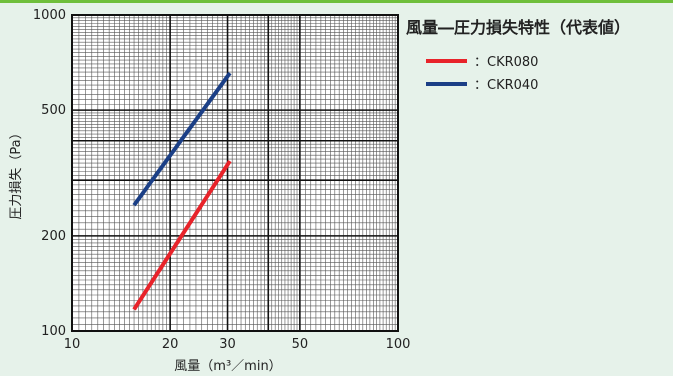 The image size is (673, 376). Describe the element at coordinates (506, 85) in the screenshot. I see `legend-label-ckr040: ：CKR040` at that location.